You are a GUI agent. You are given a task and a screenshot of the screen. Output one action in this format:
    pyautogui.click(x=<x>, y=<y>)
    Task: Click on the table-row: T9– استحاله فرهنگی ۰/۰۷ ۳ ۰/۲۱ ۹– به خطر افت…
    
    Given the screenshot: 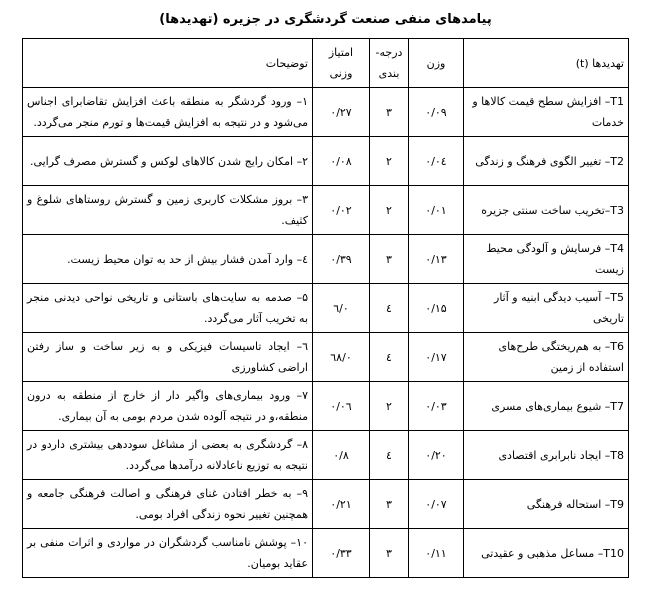 What is the action you would take?
    pyautogui.click(x=325, y=504)
    